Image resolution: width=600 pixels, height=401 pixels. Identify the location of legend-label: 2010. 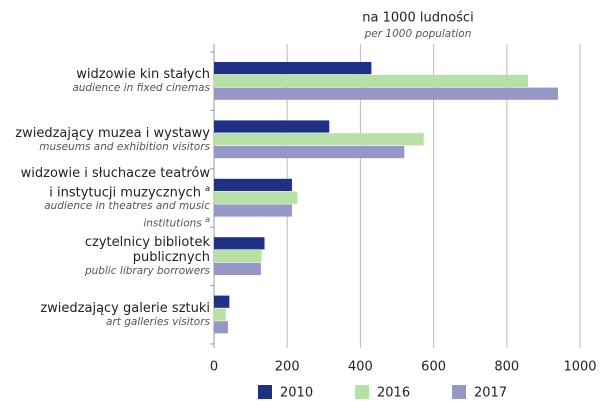
(296, 393).